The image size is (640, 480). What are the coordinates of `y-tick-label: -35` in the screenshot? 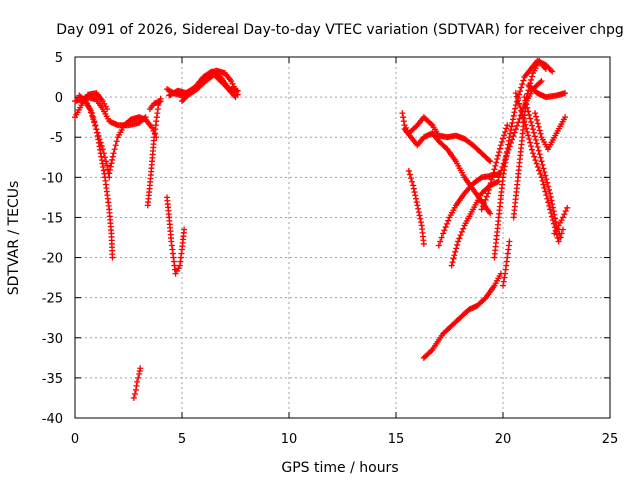 It's located at (52, 379).